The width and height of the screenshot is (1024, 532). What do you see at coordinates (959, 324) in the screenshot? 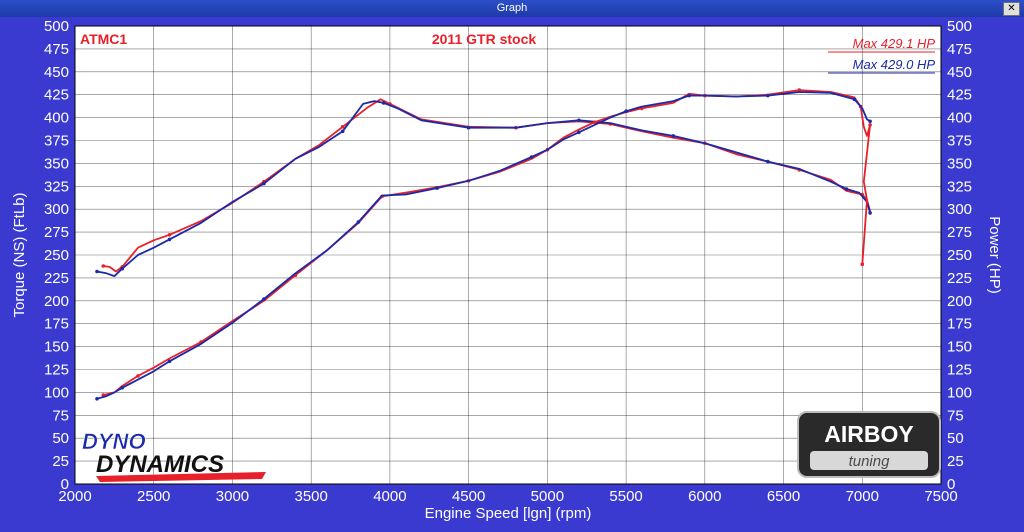
I see `right-y-tick-label: 175` at bounding box center [959, 324].